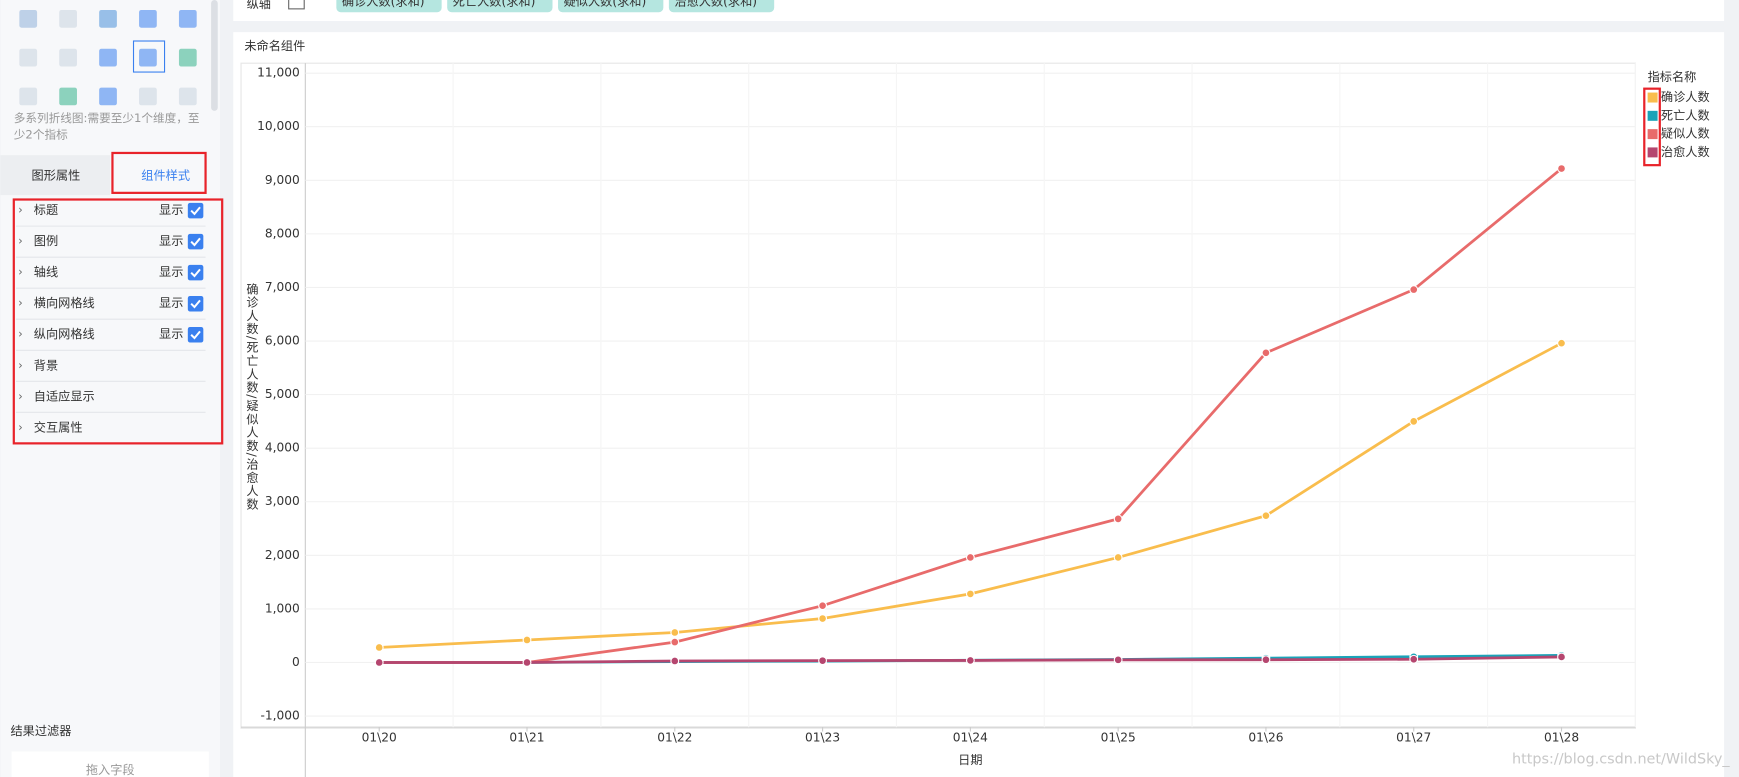 This screenshot has height=777, width=1739. I want to click on style-item: 横向网格线, so click(64, 302).